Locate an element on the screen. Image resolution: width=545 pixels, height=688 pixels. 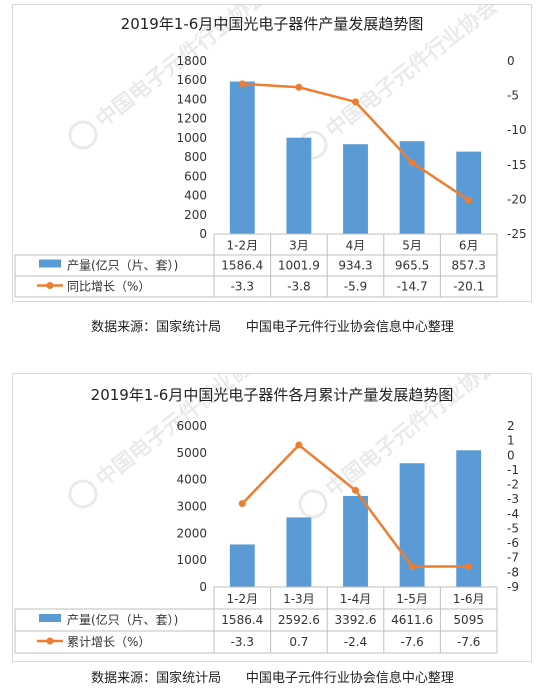
chart-2-title: 2019年1-6月中国光电子器件各月累计产量发展趋势图 is located at coordinates (272, 395).